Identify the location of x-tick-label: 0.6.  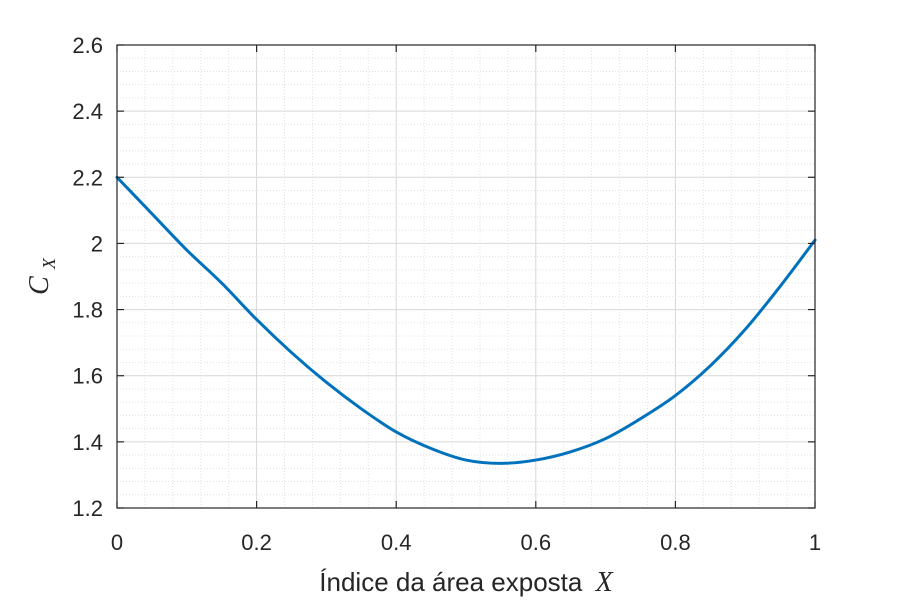
(536, 542).